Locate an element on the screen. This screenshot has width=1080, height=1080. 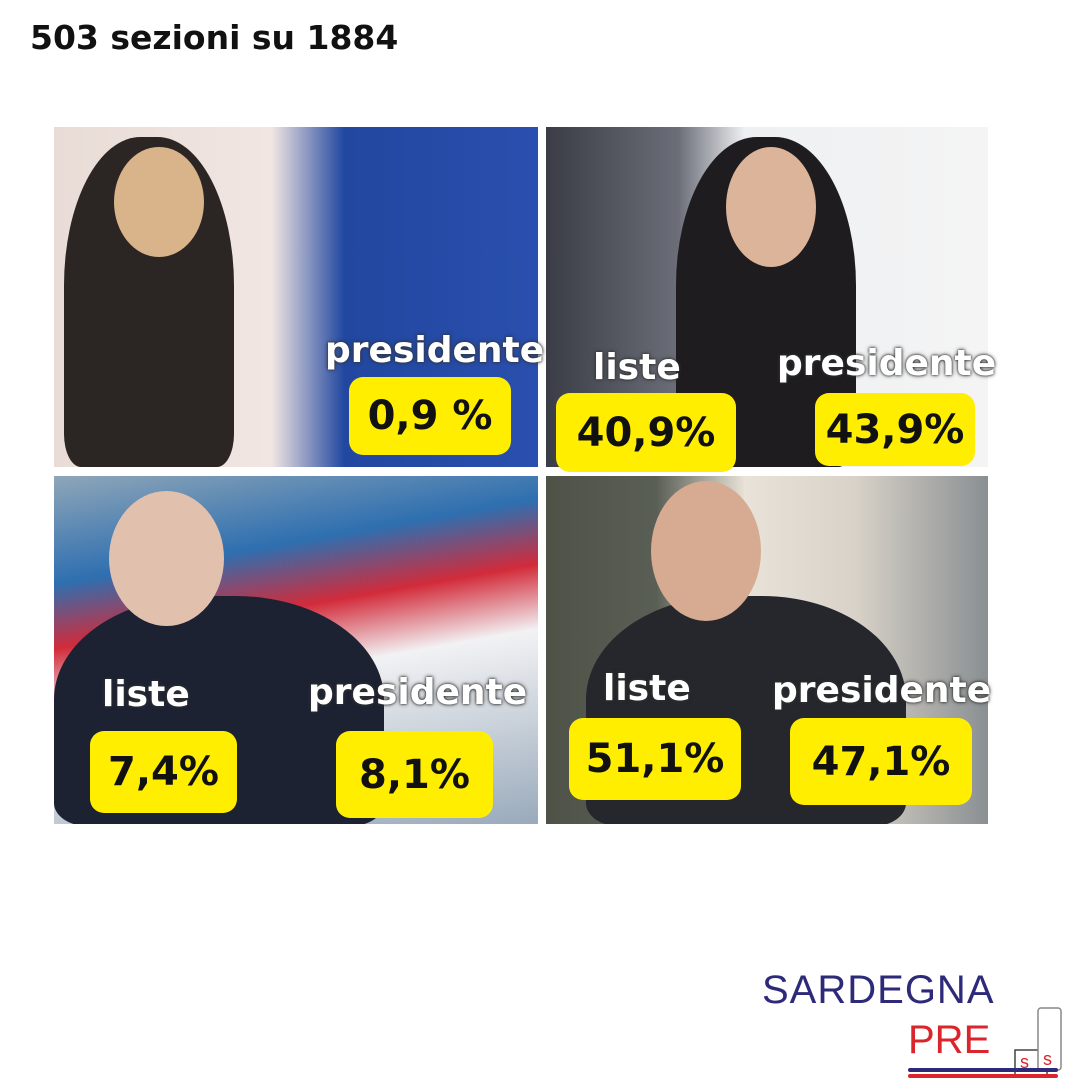
presidente-percentage: 0,9 % is located at coordinates (430, 416).